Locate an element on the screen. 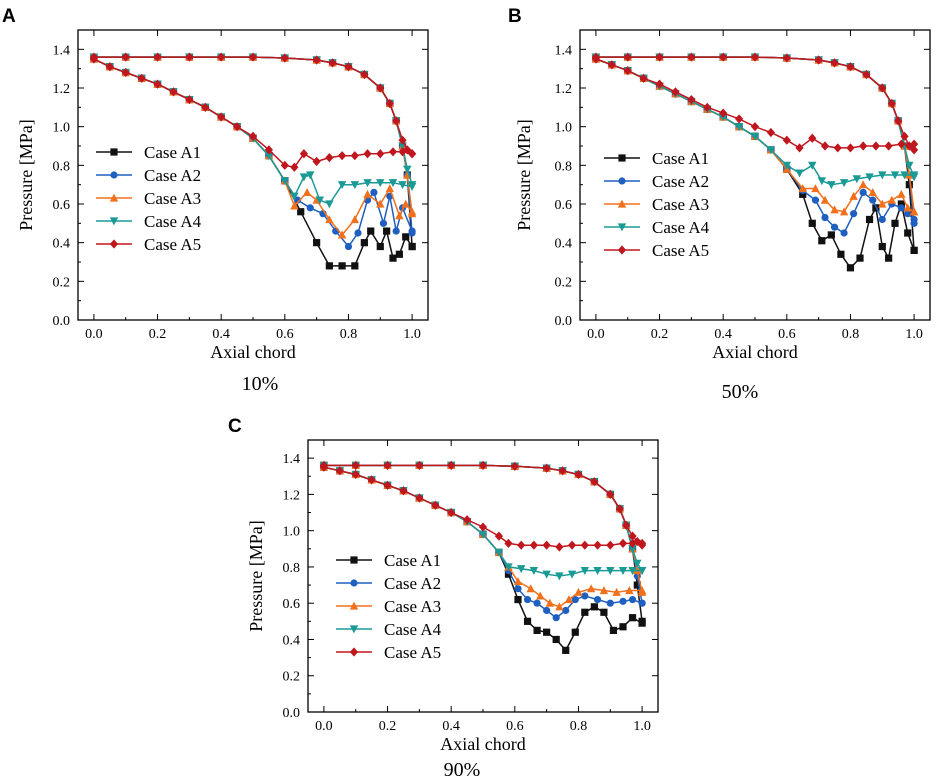 The height and width of the screenshot is (782, 948). legend-marker is located at coordinates (622, 203).